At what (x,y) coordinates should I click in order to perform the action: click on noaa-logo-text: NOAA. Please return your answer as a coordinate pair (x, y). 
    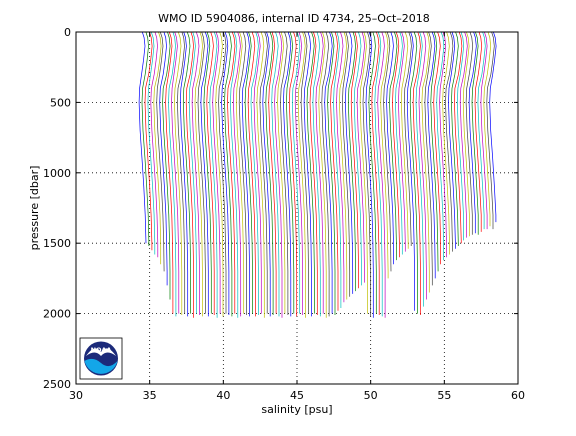
    Looking at the image, I should click on (101, 350).